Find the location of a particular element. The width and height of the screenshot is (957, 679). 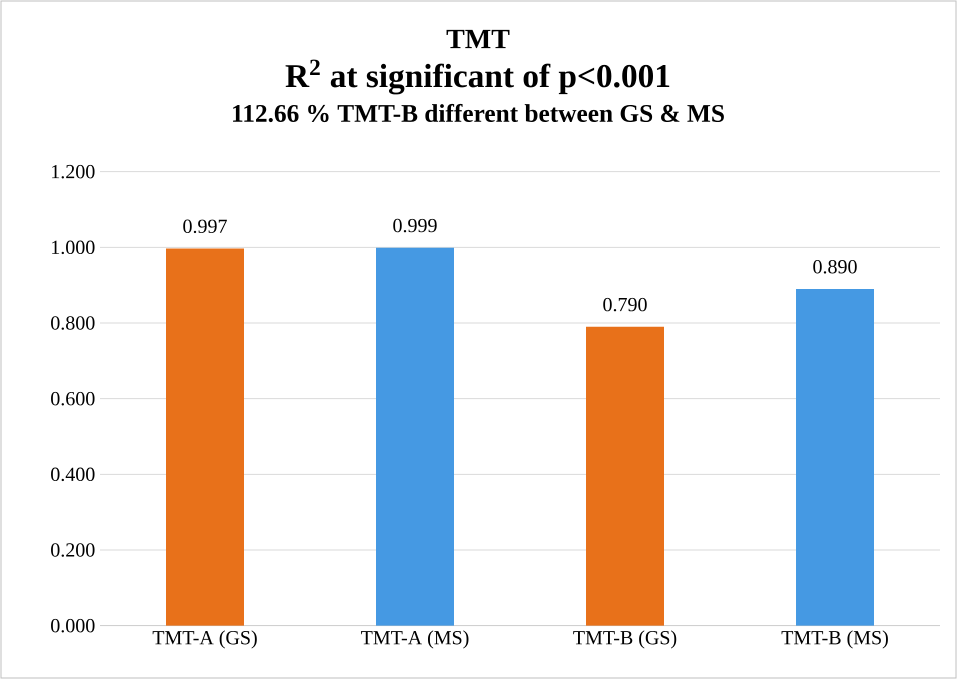

y-tick-label: 0.800 is located at coordinates (73, 323).